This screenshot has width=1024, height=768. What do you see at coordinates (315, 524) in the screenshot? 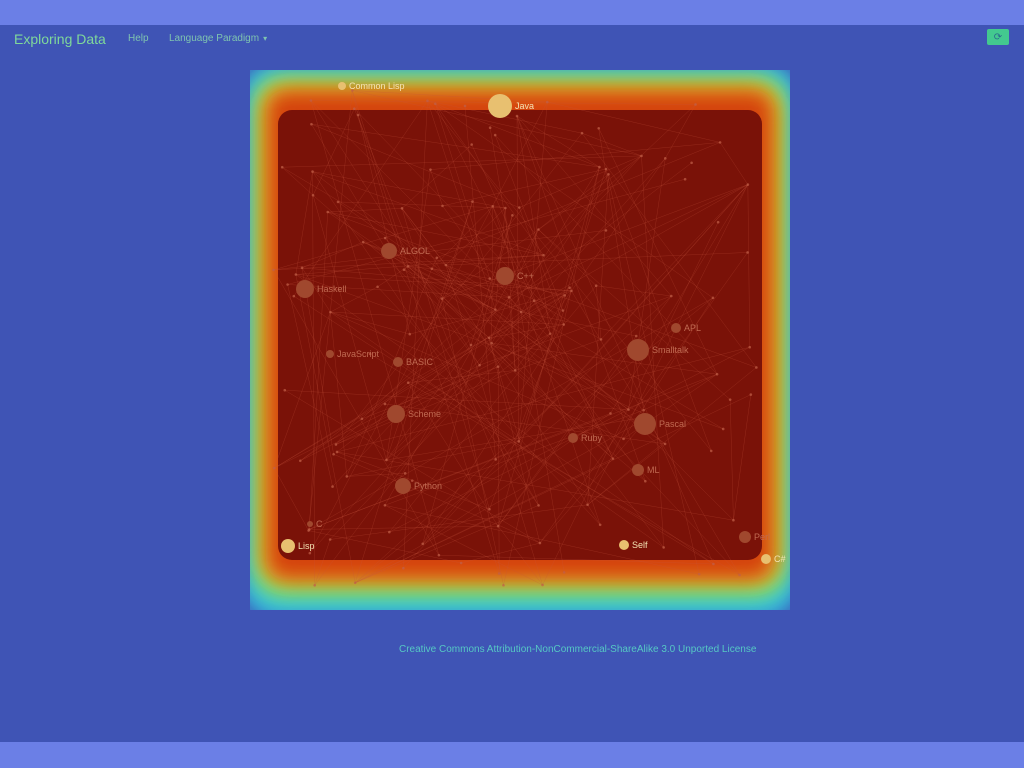
I see `language-node: C` at bounding box center [315, 524].